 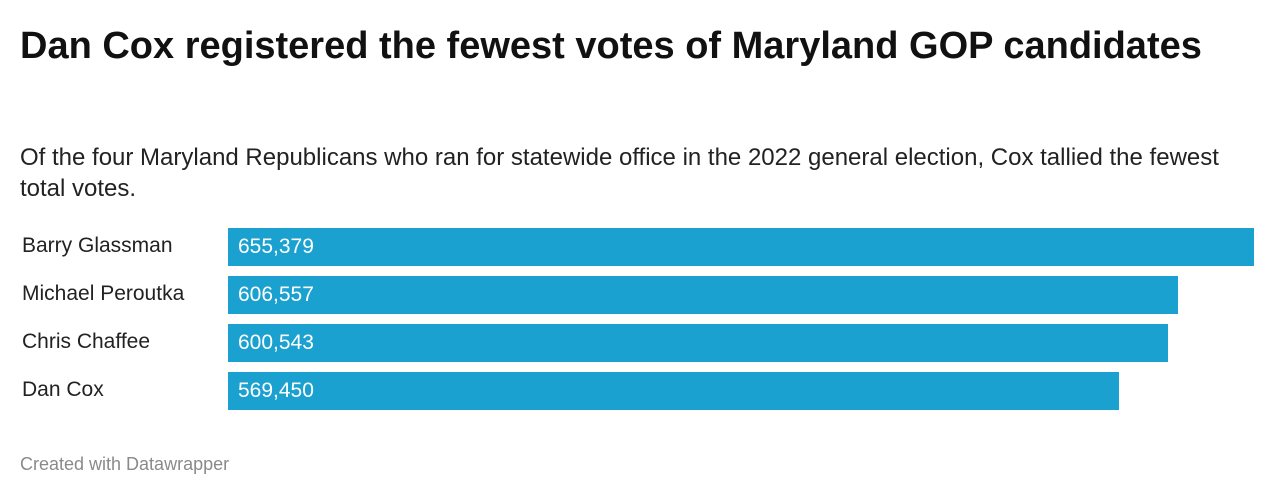 What do you see at coordinates (276, 294) in the screenshot?
I see `bar-value-label: 606,557` at bounding box center [276, 294].